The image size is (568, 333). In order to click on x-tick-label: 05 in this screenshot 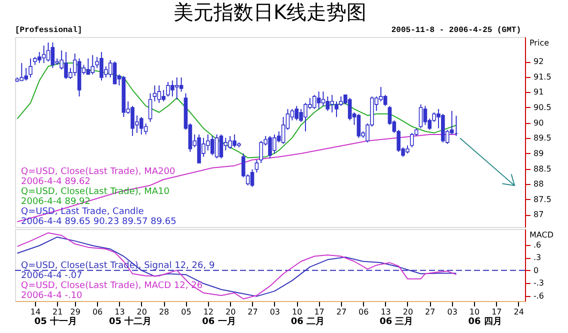, I will do `click(186, 312)`.